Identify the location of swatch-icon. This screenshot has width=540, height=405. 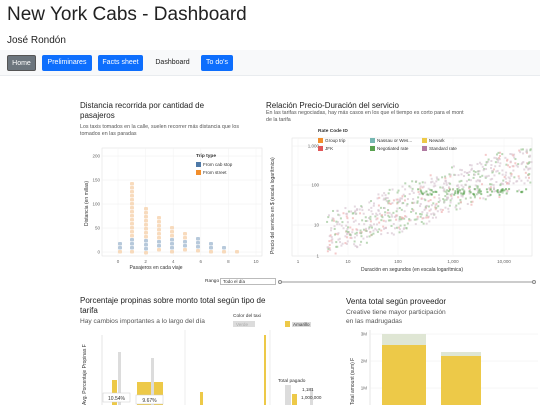
(320, 140).